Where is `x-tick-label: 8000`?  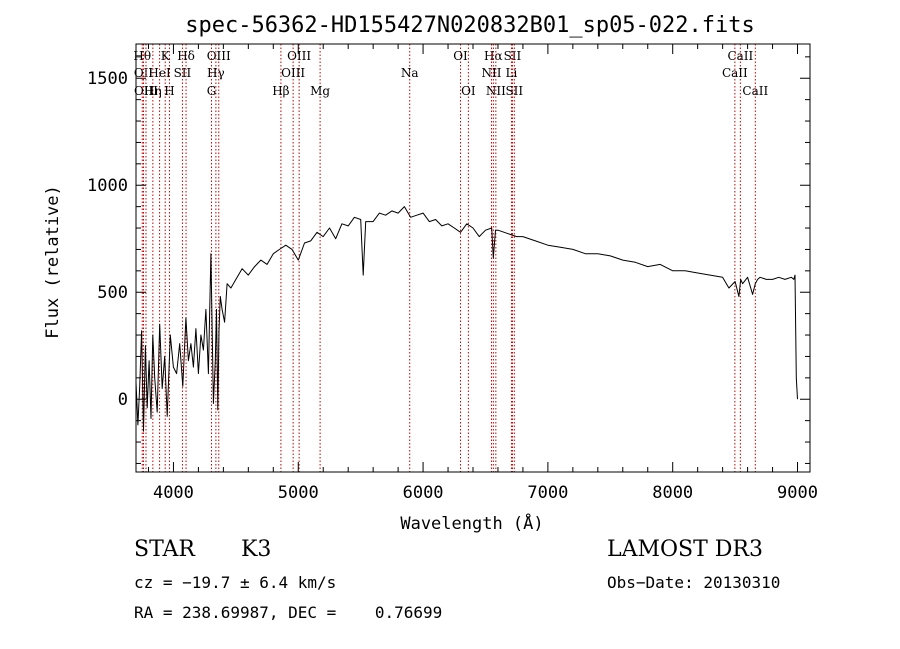
x-tick-label: 8000 is located at coordinates (672, 493).